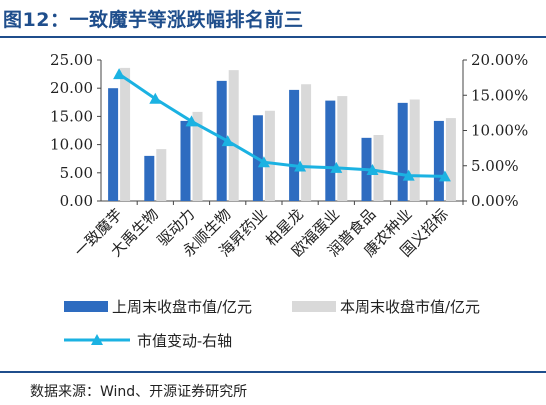 Image resolution: width=546 pixels, height=405 pixels. What do you see at coordinates (139, 392) in the screenshot?
I see `source-note: 数据来源：Wind、开源证券研究所` at bounding box center [139, 392].